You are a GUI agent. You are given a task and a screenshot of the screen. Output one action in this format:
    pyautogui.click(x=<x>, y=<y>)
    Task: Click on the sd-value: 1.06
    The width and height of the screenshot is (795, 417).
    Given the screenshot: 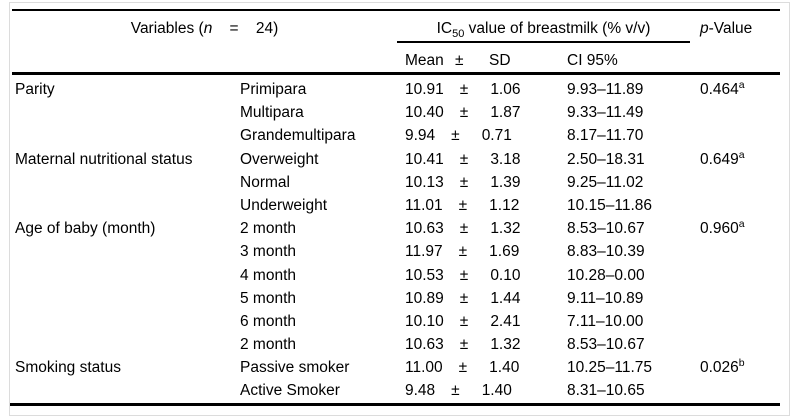 What is the action you would take?
    pyautogui.click(x=505, y=89)
    